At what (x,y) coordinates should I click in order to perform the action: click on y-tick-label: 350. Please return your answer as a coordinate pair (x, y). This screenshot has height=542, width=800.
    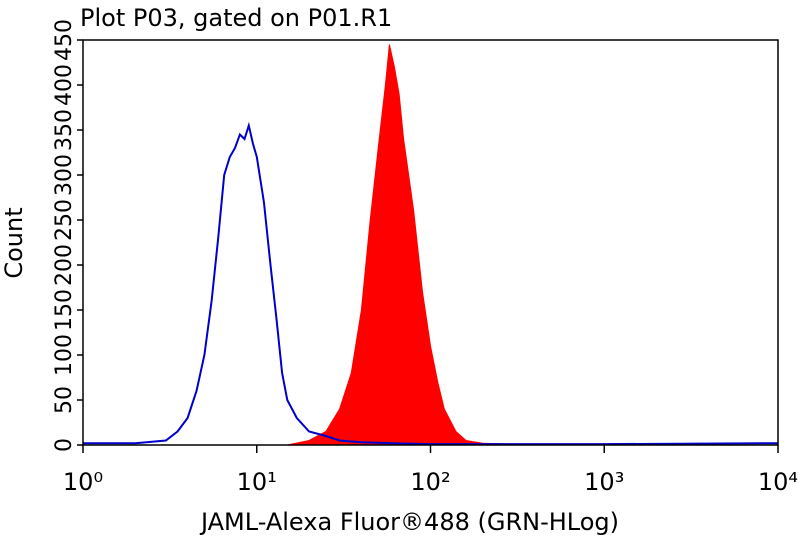
    Looking at the image, I should click on (64, 130).